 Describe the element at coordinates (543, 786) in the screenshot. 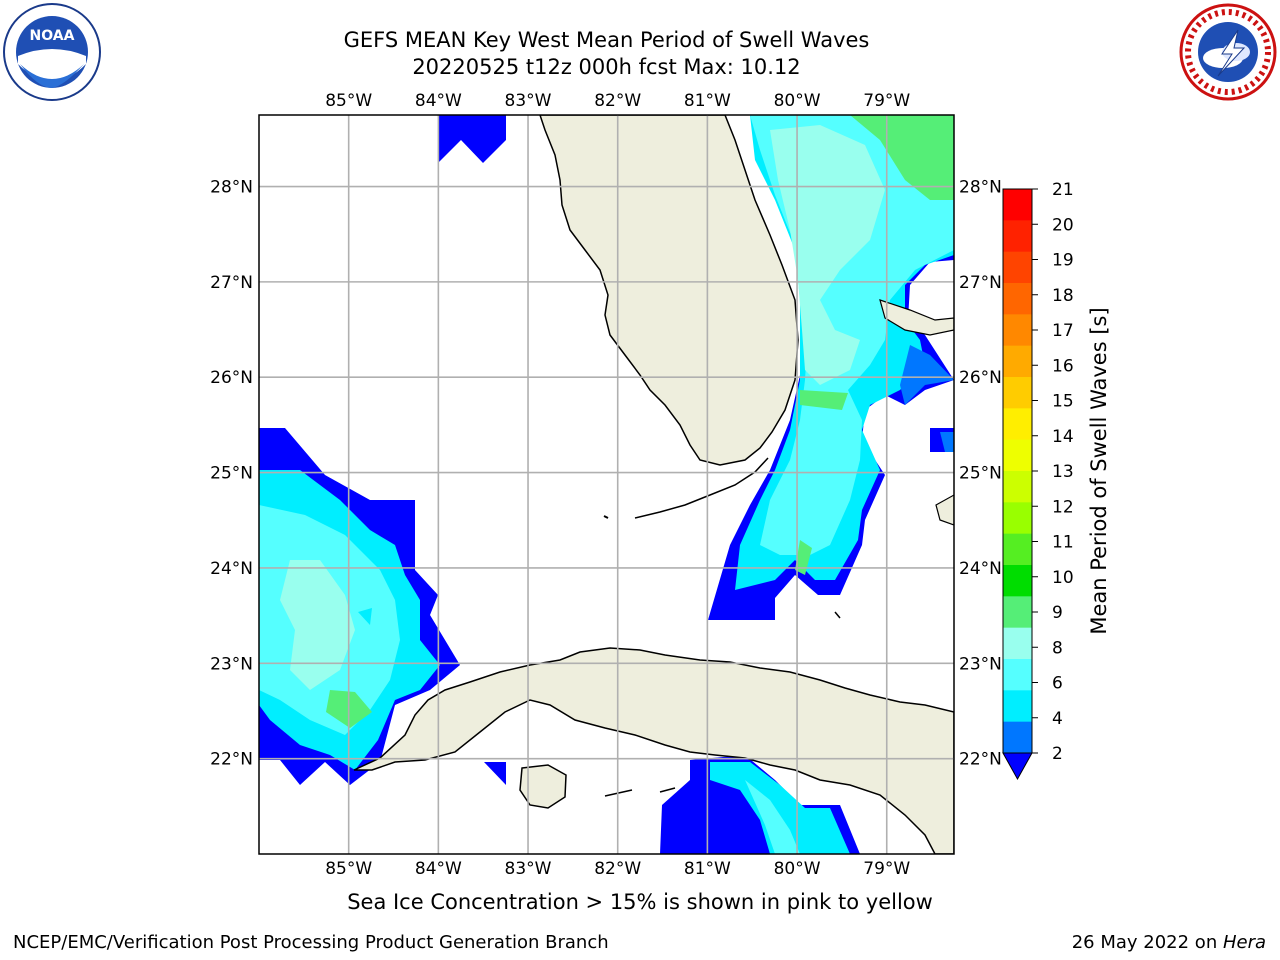

I see `land-isla-juventud` at that location.